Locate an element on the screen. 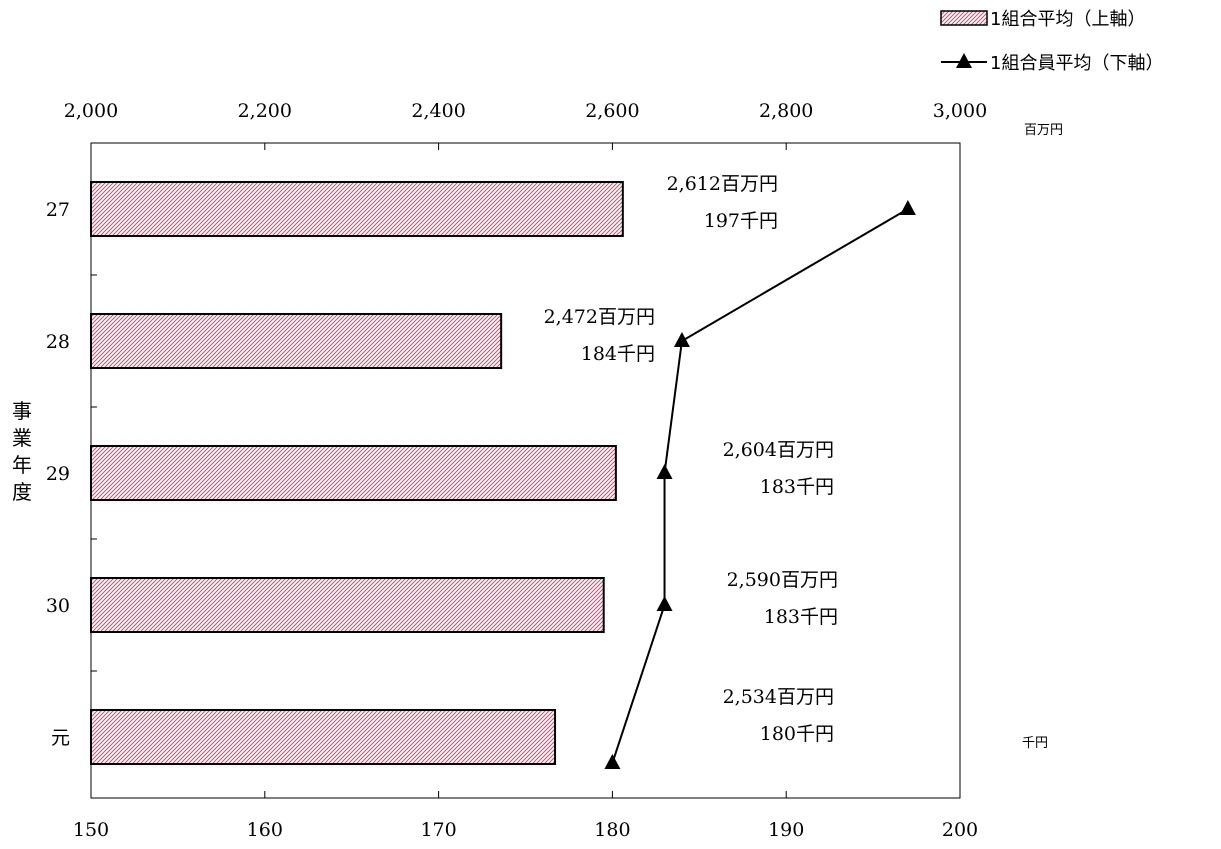 This screenshot has width=1221, height=849. top-axis-tick-label: 2,800 is located at coordinates (786, 111).